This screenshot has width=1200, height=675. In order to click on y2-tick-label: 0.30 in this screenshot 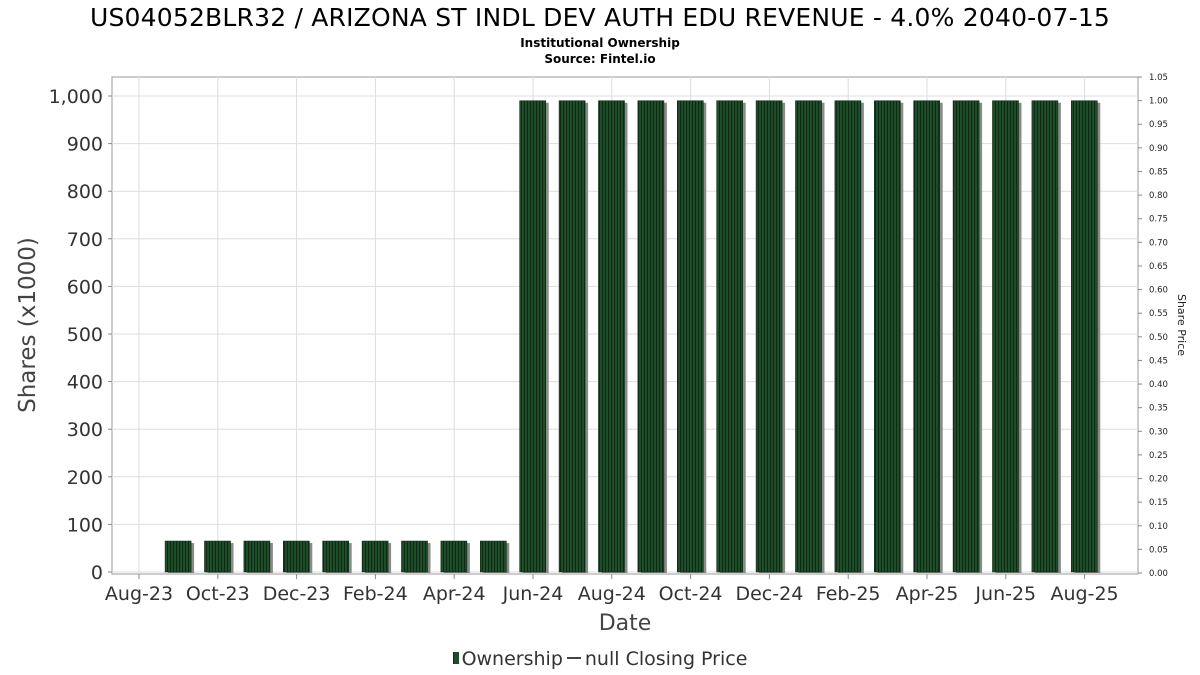, I will do `click(1158, 432)`.